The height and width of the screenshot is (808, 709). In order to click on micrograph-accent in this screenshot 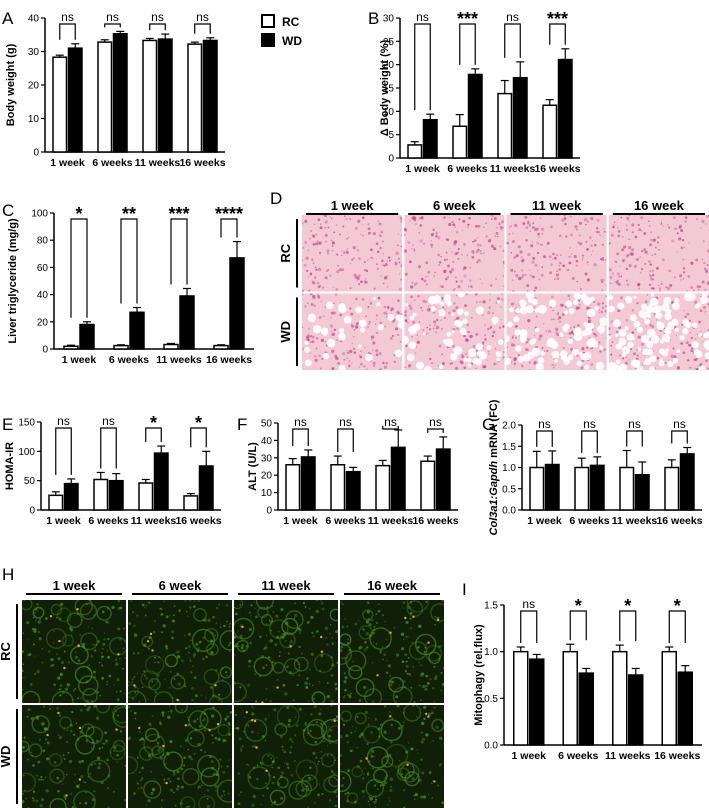, I will do `click(242, 627)`.